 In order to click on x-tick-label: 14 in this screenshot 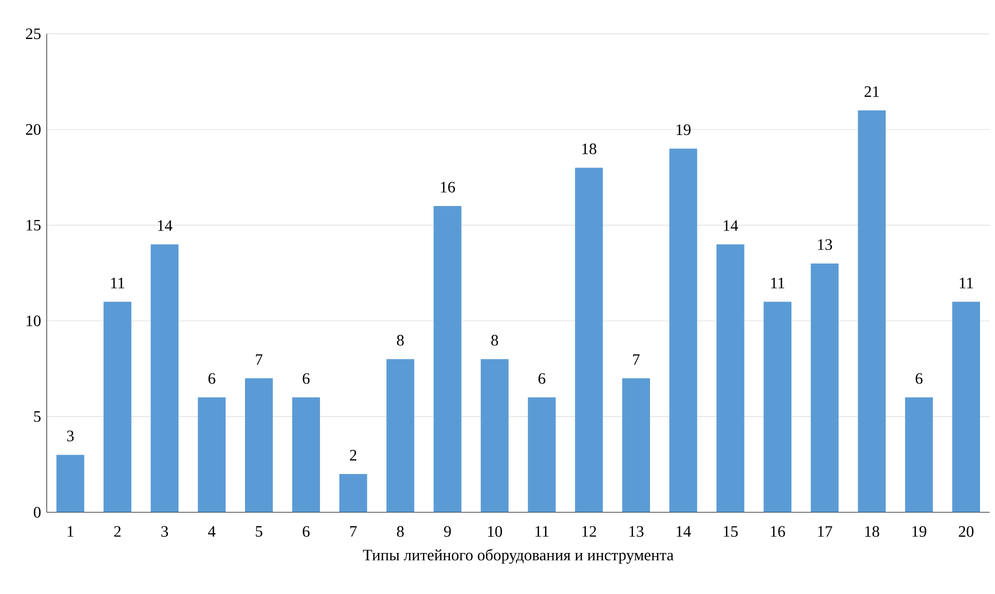, I will do `click(683, 531)`.